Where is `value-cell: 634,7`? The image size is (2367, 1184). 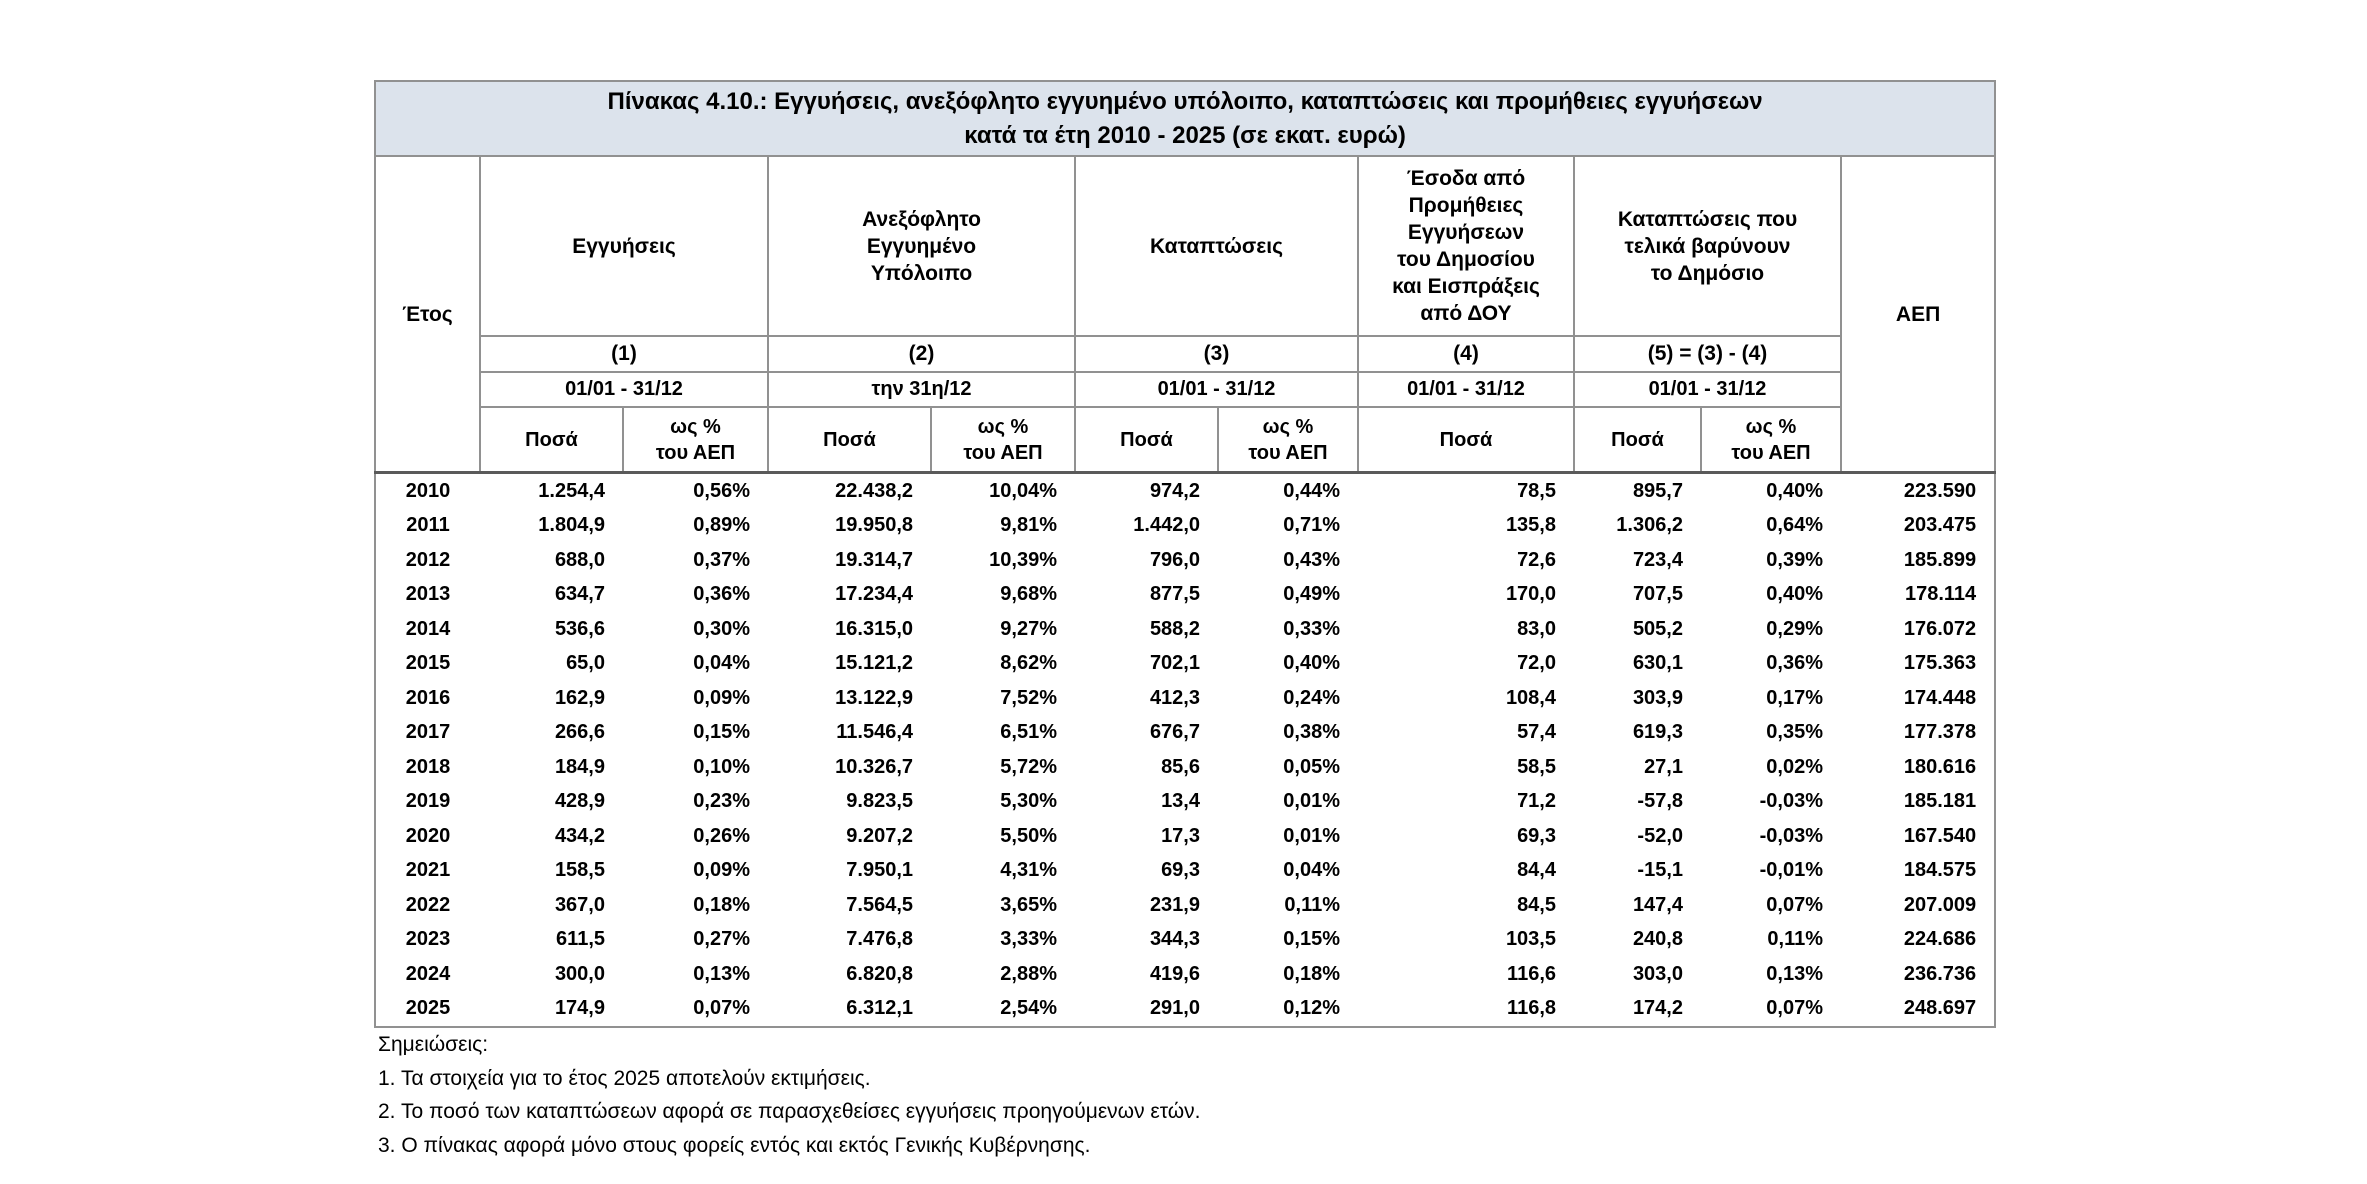
value-cell: 634,7 is located at coordinates (579, 594).